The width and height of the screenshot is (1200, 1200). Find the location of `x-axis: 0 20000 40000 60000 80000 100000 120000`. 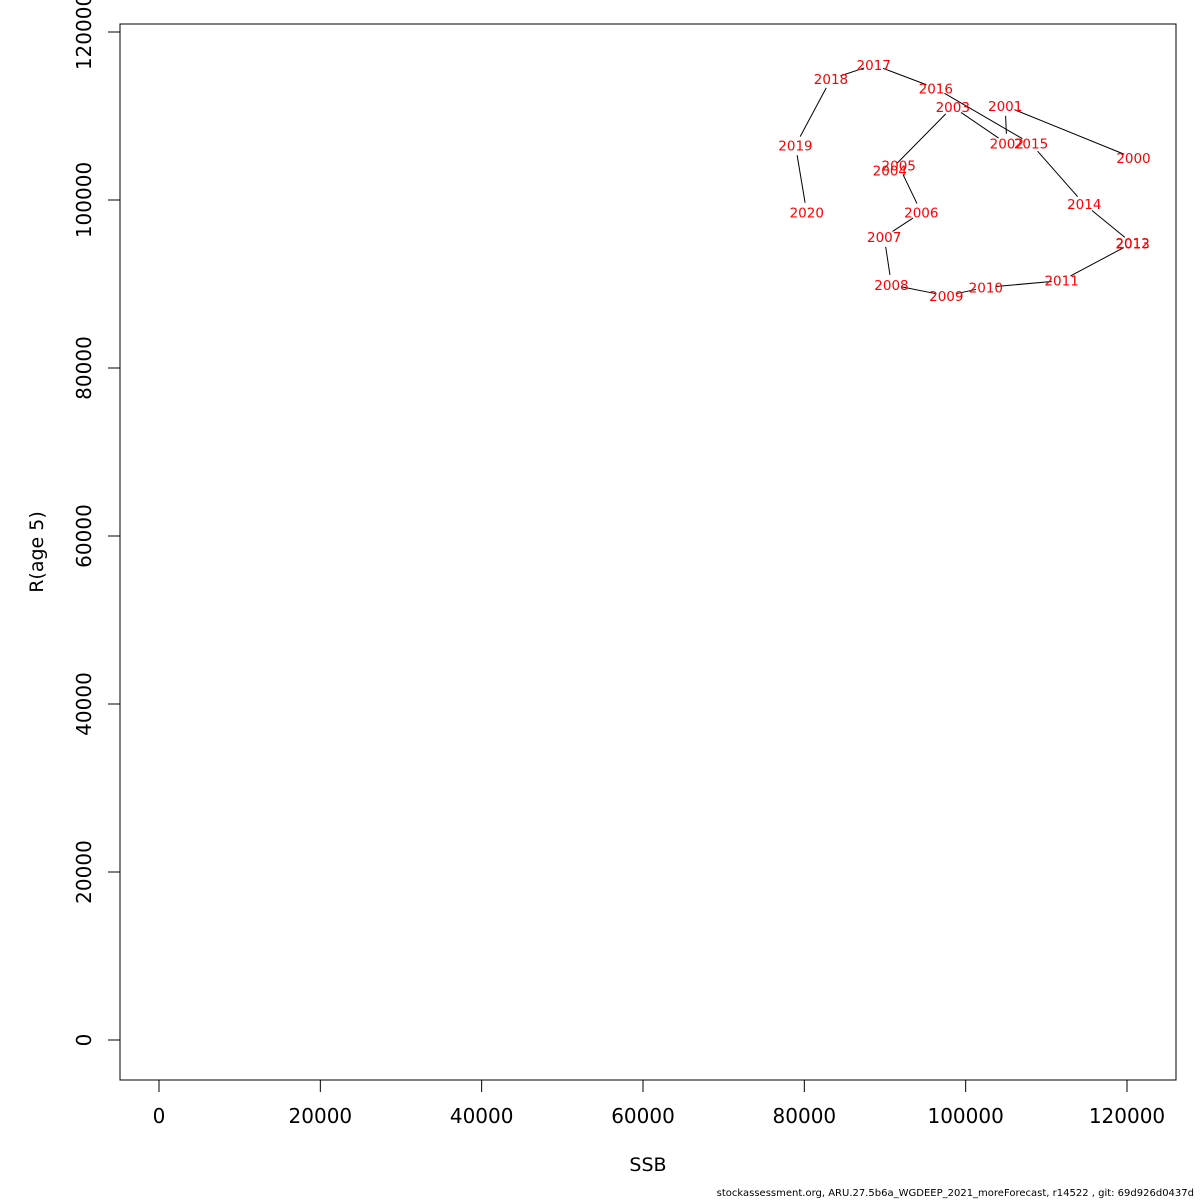

x-axis: 0 20000 40000 60000 80000 100000 120000 is located at coordinates (659, 1103).